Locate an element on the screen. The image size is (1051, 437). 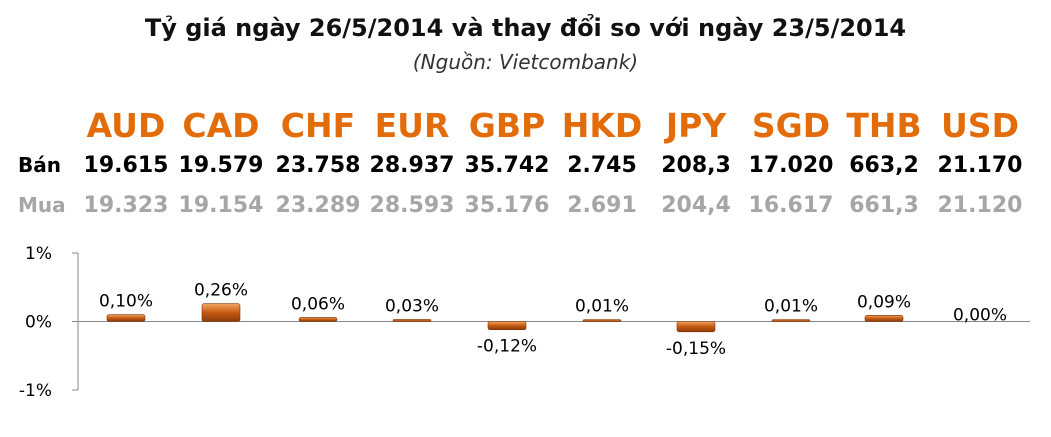
currency-code-sgd: SGD is located at coordinates (791, 125).